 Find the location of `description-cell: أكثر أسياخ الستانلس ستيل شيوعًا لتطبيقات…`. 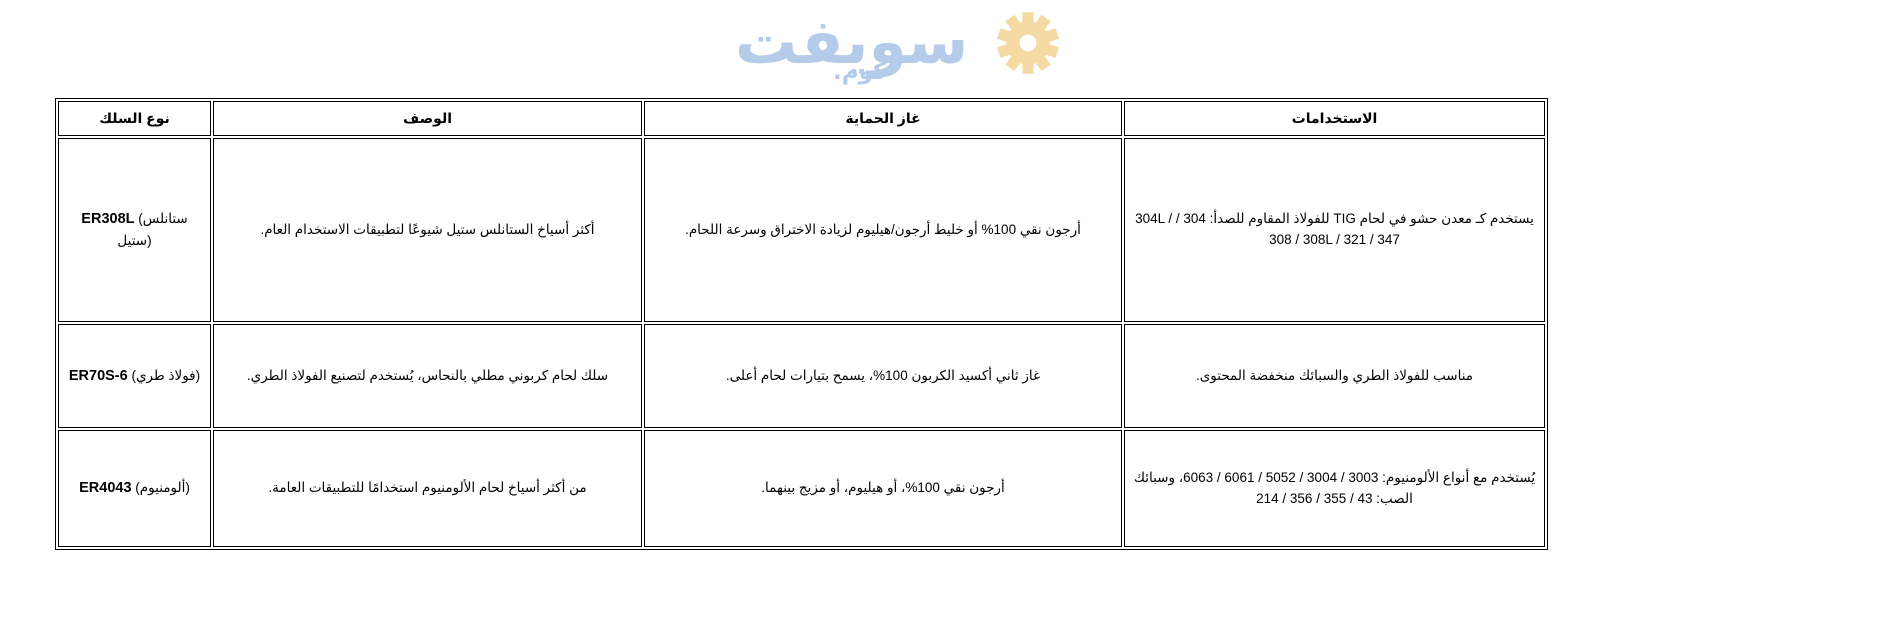

description-cell: أكثر أسياخ الستانلس ستيل شيوعًا لتطبيقات… is located at coordinates (427, 230).